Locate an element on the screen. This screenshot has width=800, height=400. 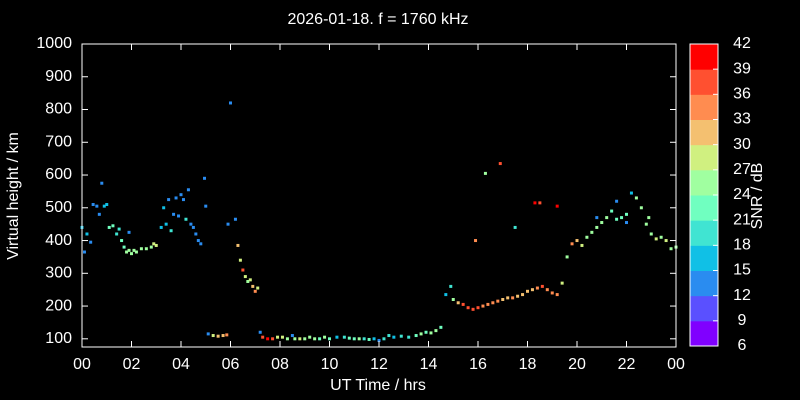
y-tick-label: 300 is located at coordinates (58, 273).